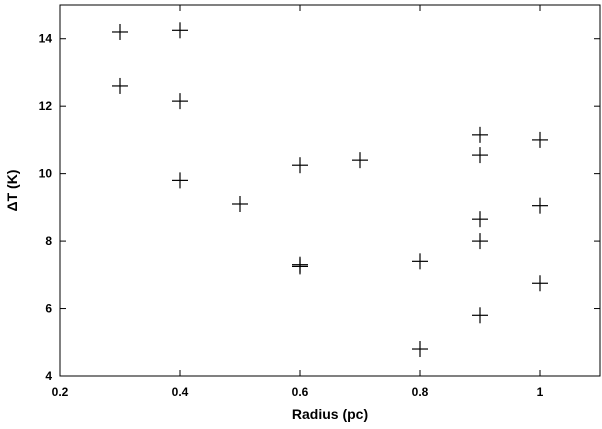 The image size is (602, 429). I want to click on y-tick-label: 10, so click(46, 174).